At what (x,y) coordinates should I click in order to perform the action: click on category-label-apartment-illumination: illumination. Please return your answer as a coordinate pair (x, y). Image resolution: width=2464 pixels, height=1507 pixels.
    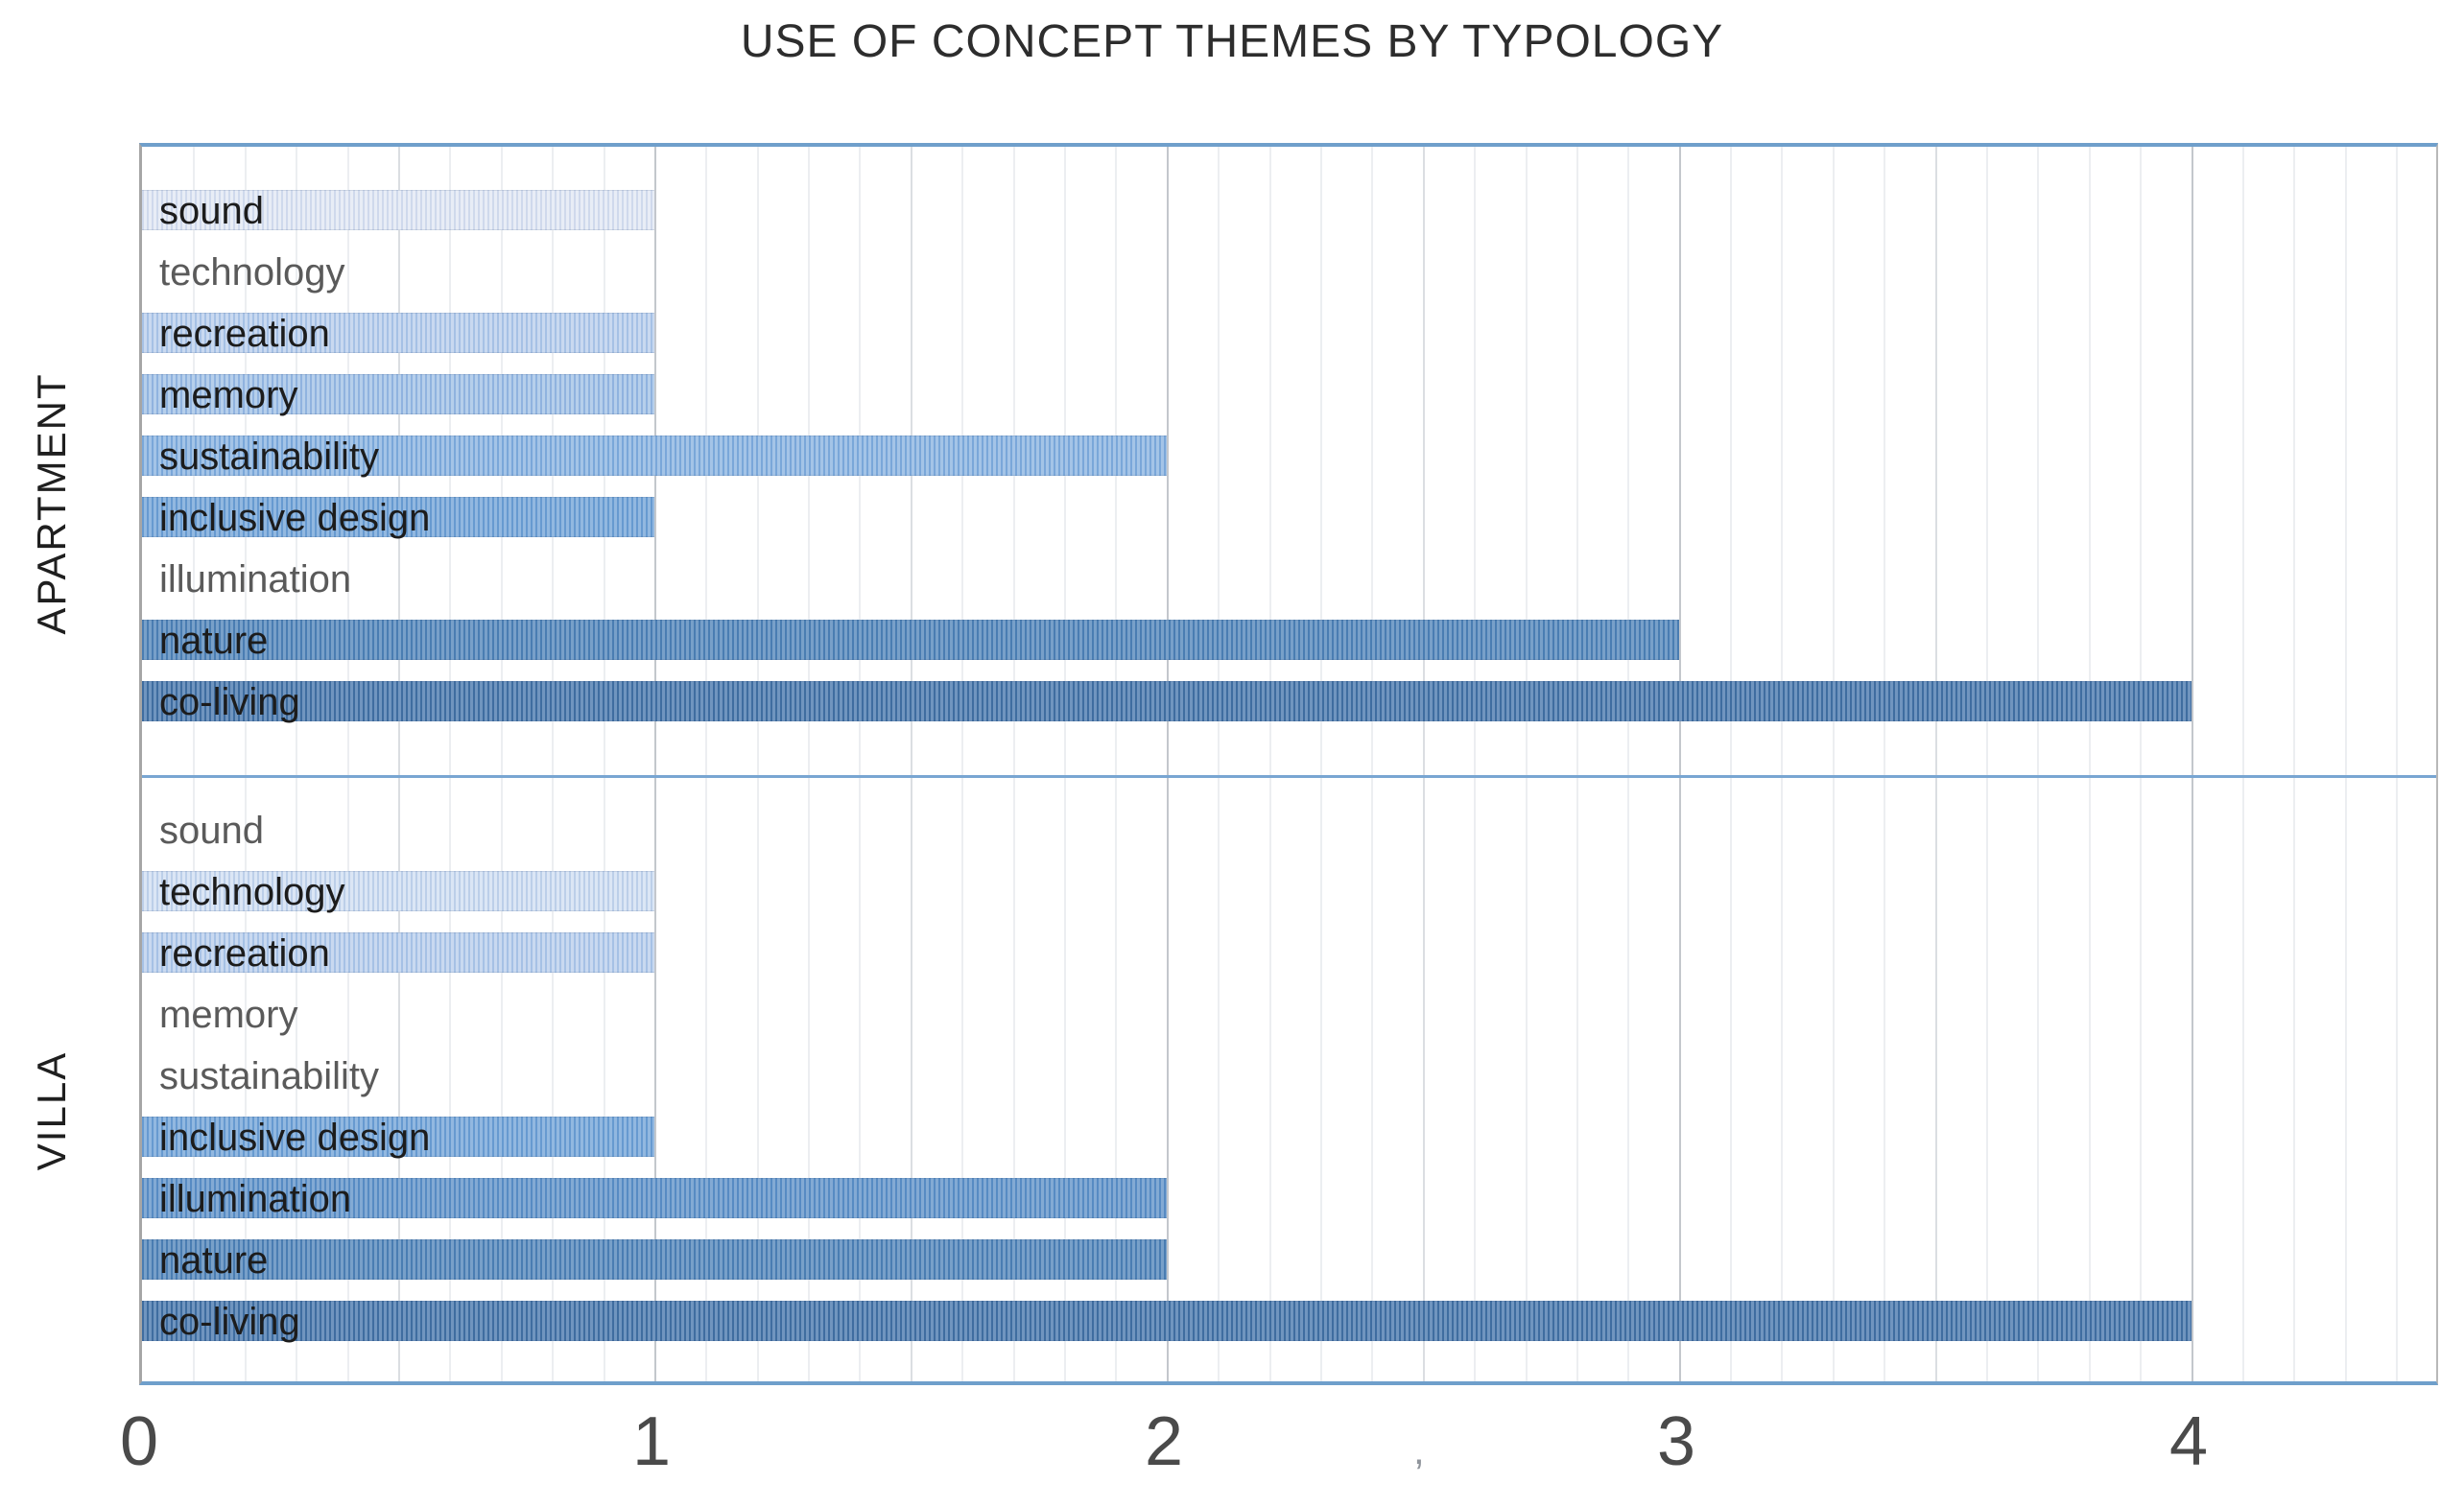
    Looking at the image, I should click on (255, 579).